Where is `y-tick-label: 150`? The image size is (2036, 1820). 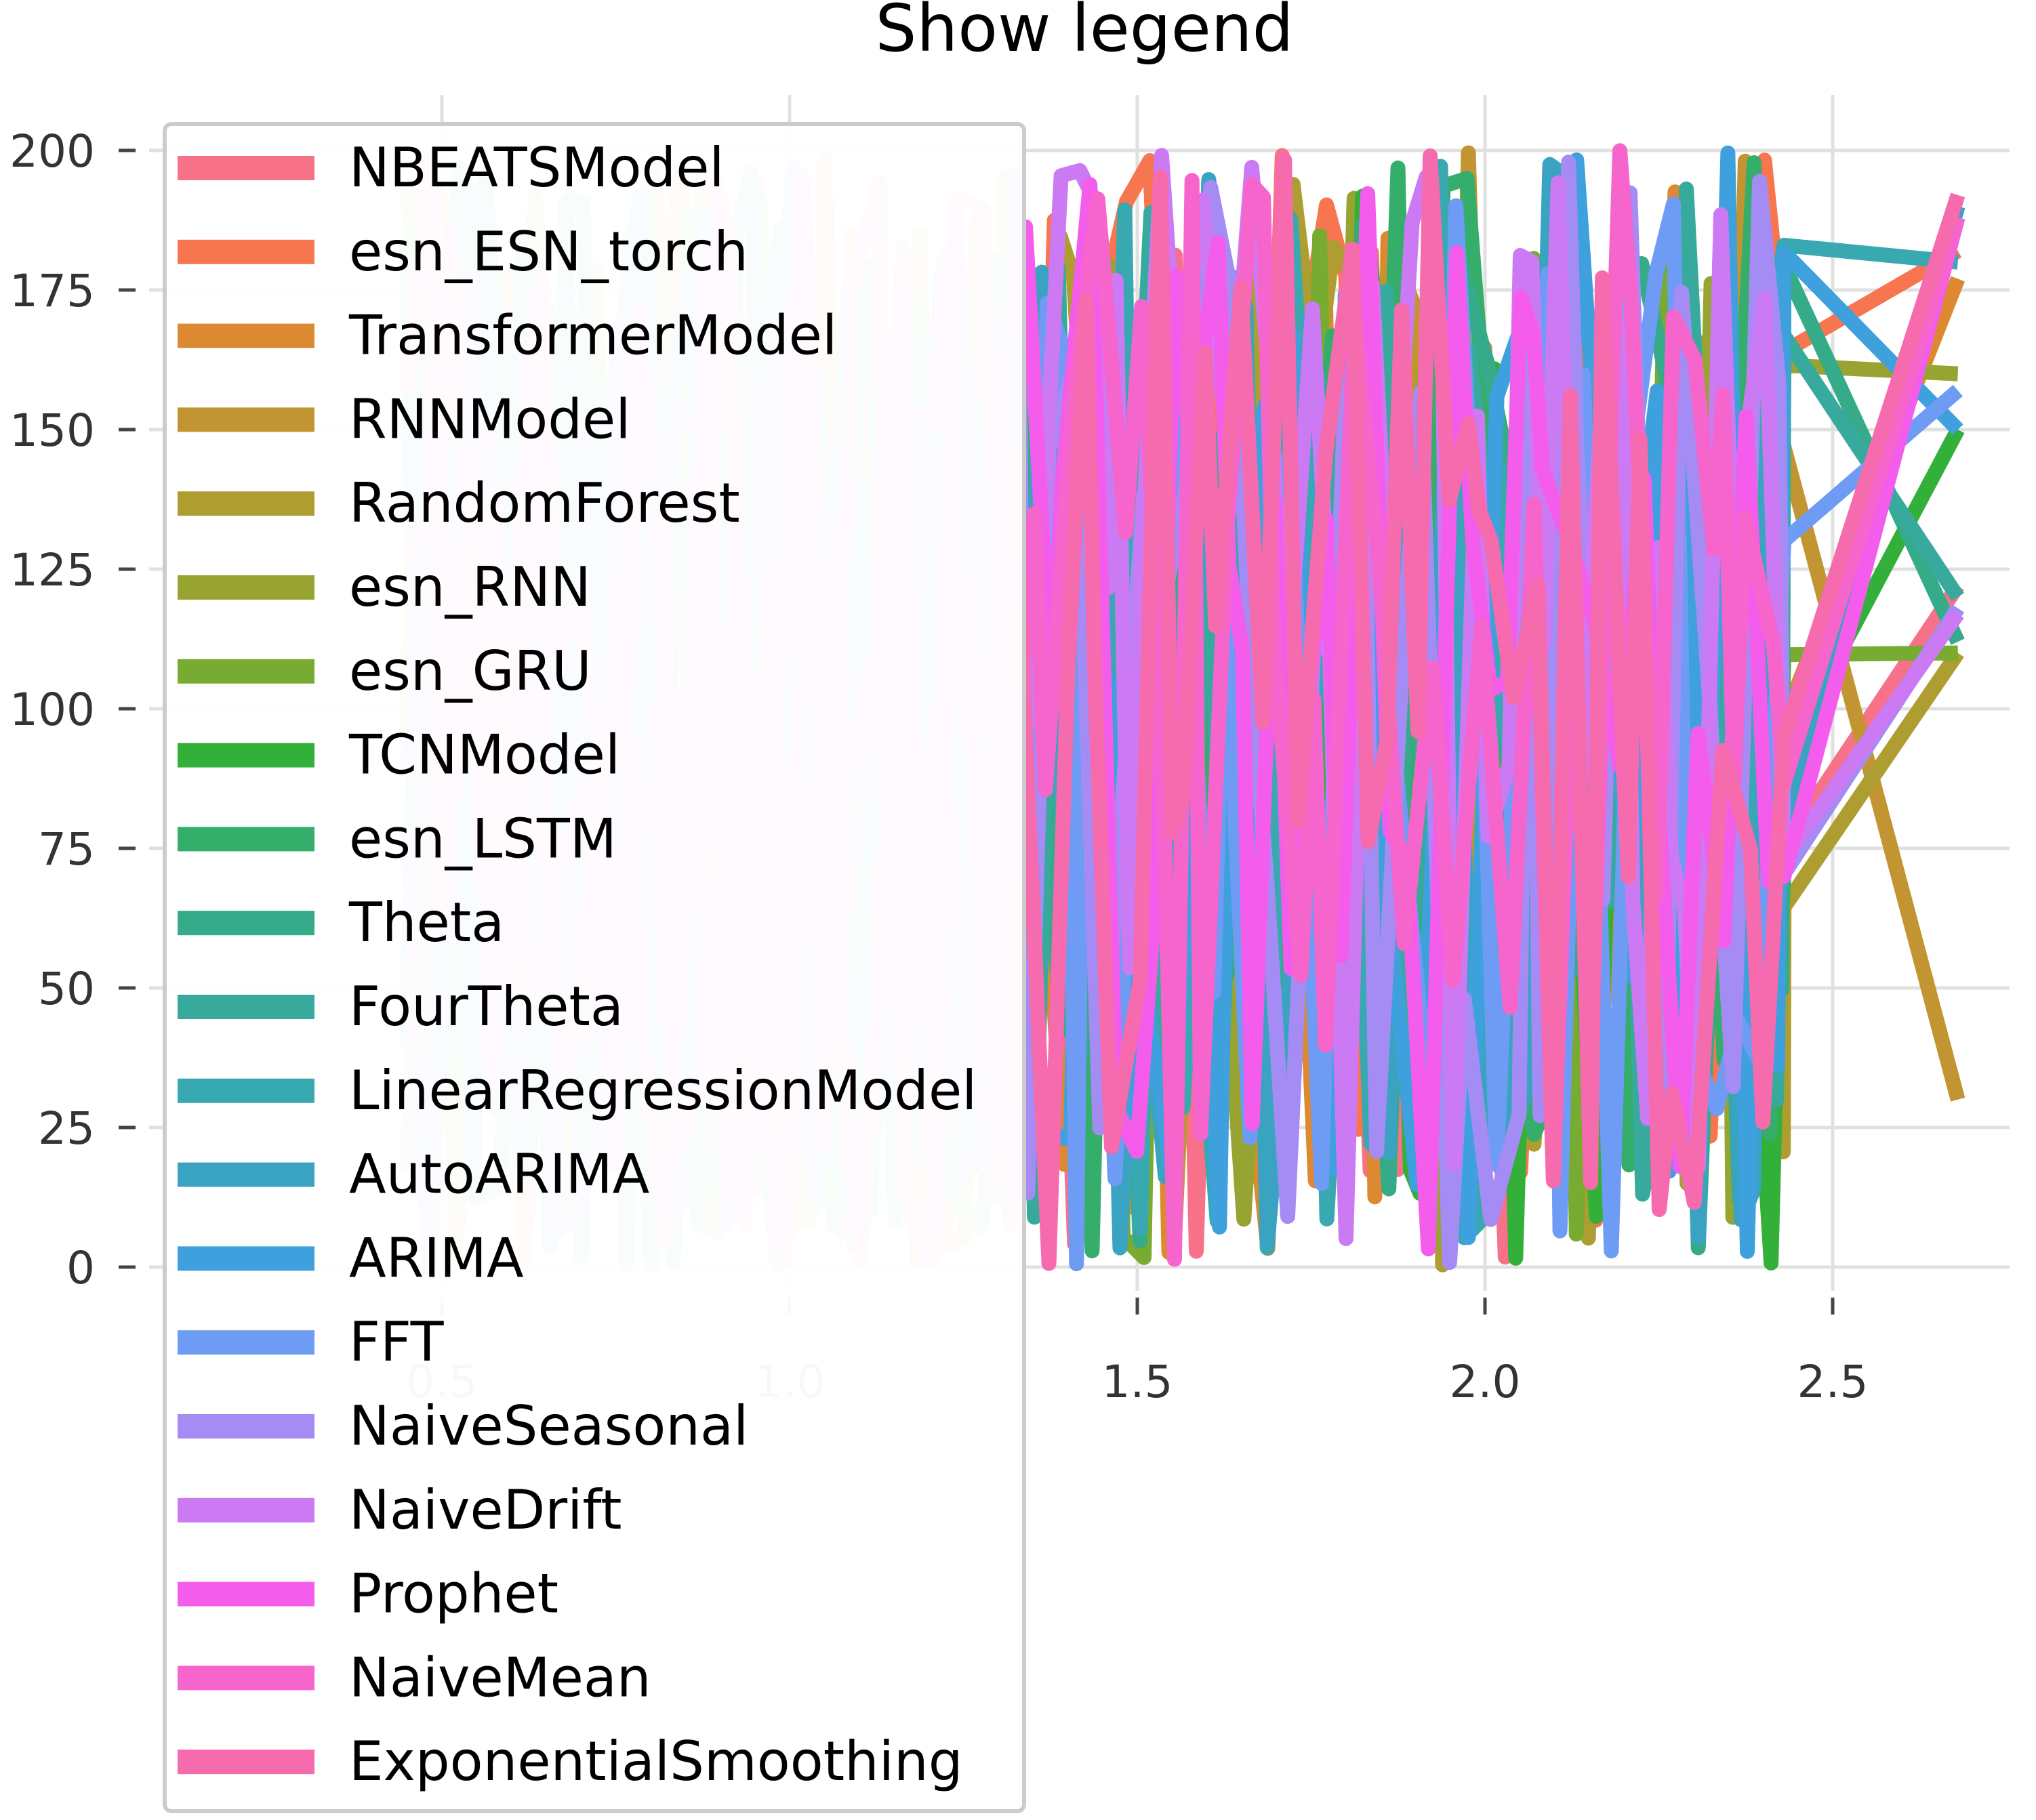 y-tick-label: 150 is located at coordinates (52, 431).